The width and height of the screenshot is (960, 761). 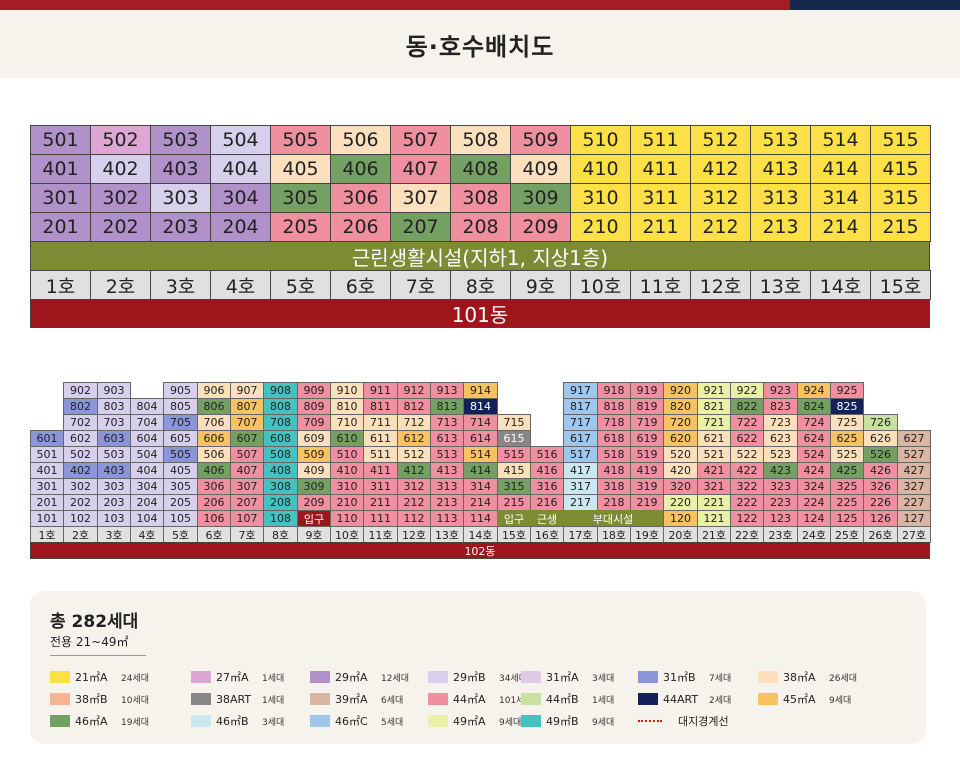 I want to click on unit-cell: 227, so click(x=914, y=502).